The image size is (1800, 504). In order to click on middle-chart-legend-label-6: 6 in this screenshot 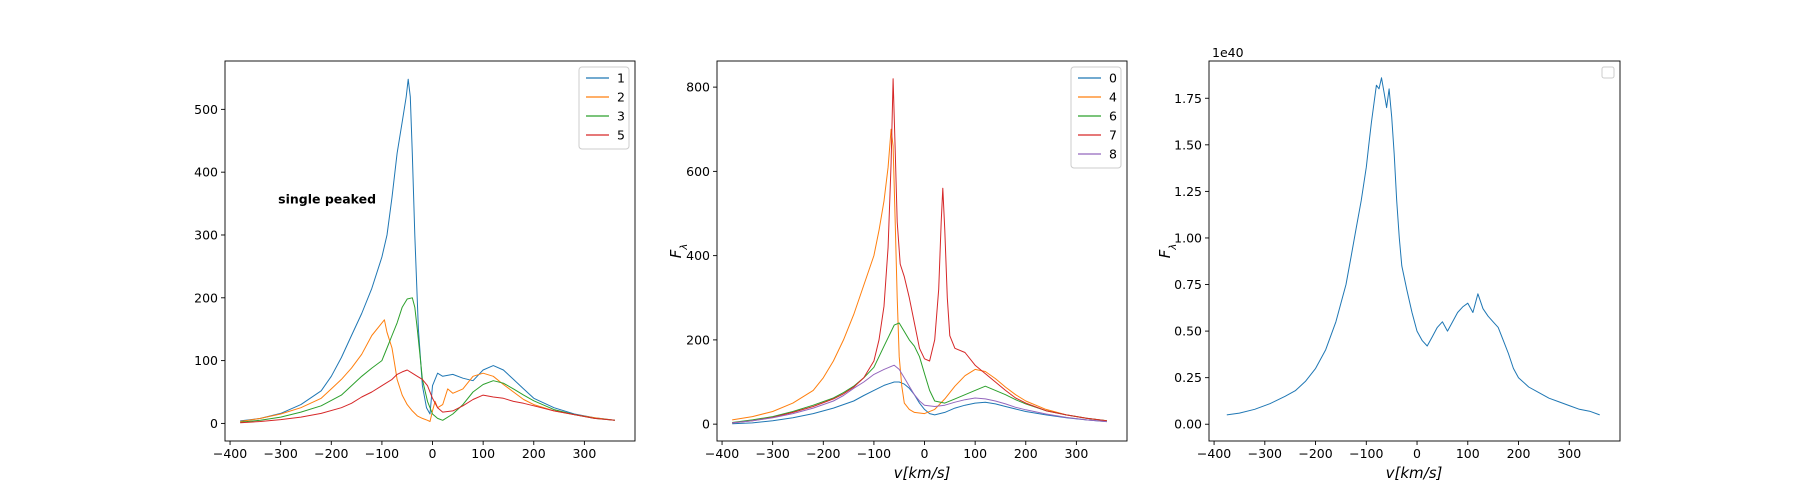, I will do `click(1113, 116)`.